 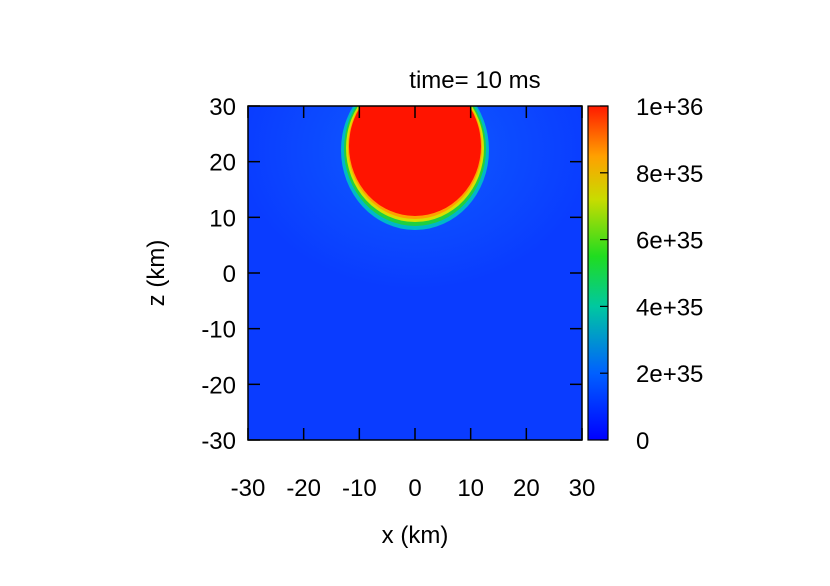 What do you see at coordinates (470, 488) in the screenshot?
I see `x-tick-label: 10` at bounding box center [470, 488].